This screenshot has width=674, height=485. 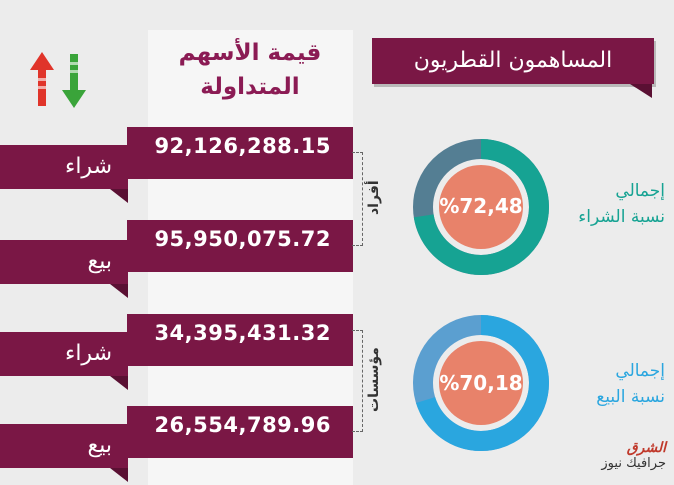 What do you see at coordinates (119, 291) in the screenshot?
I see `row-2-fold` at bounding box center [119, 291].